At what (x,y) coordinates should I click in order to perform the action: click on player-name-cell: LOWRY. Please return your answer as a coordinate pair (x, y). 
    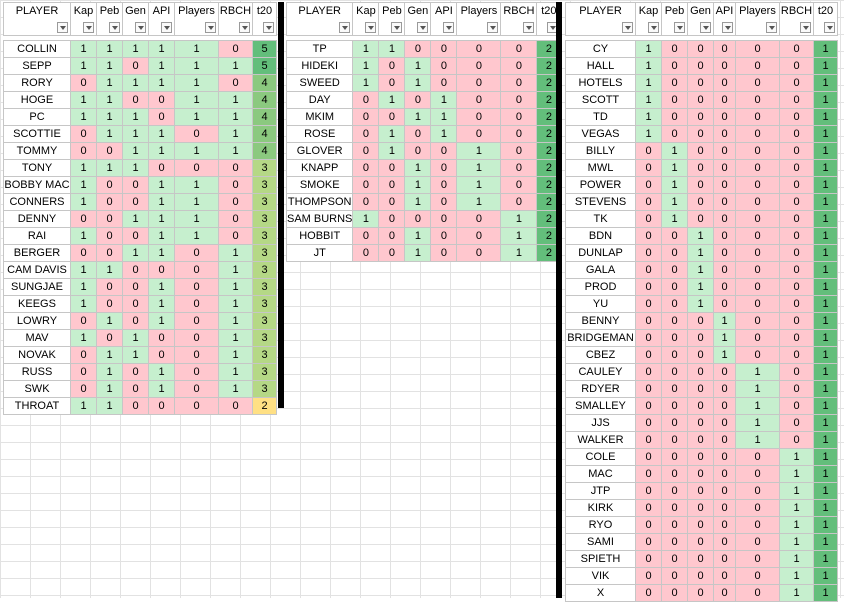
    Looking at the image, I should click on (37, 321).